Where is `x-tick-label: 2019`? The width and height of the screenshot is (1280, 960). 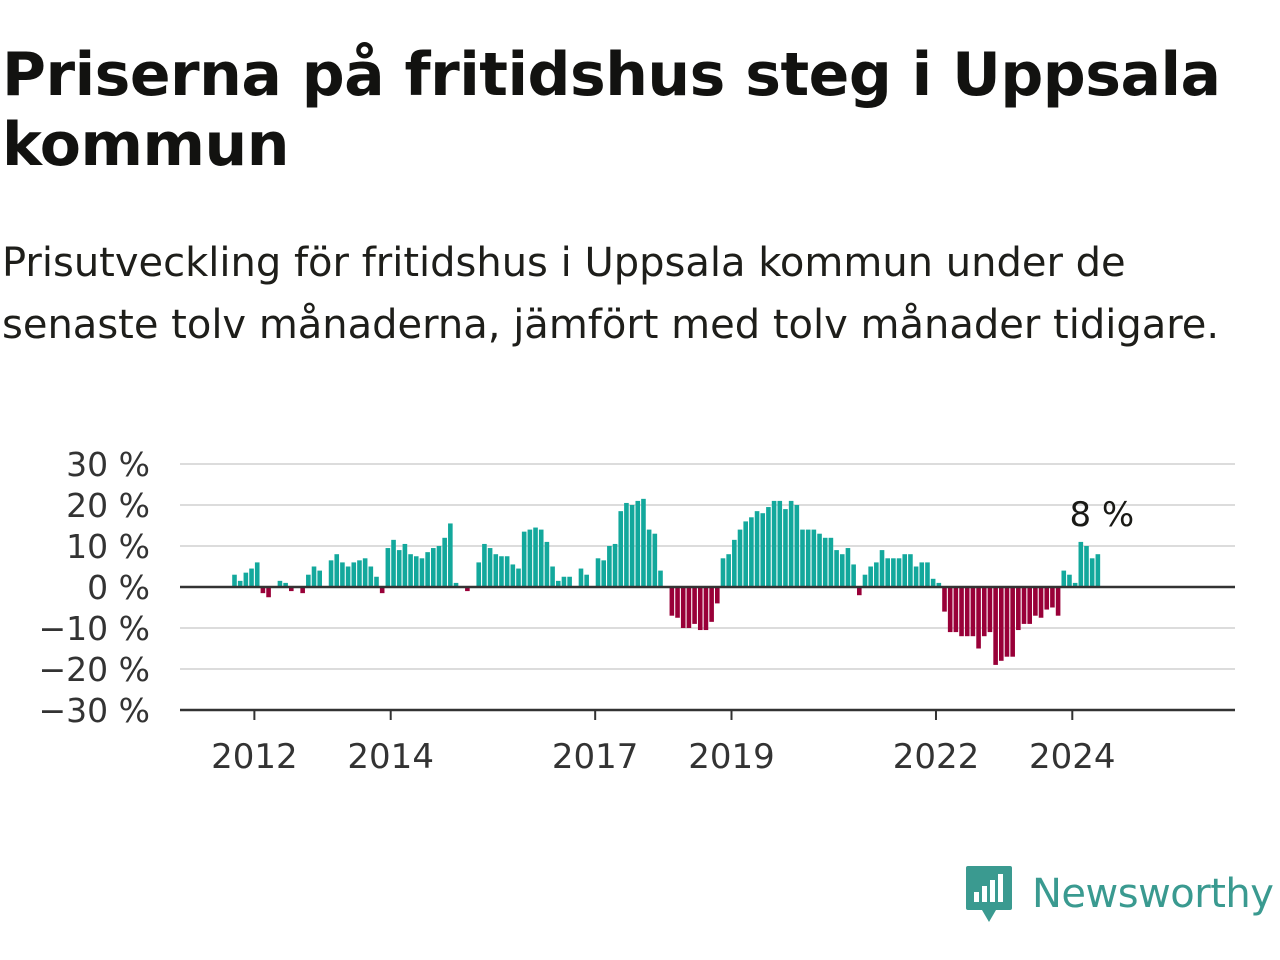 x-tick-label: 2019 is located at coordinates (731, 757).